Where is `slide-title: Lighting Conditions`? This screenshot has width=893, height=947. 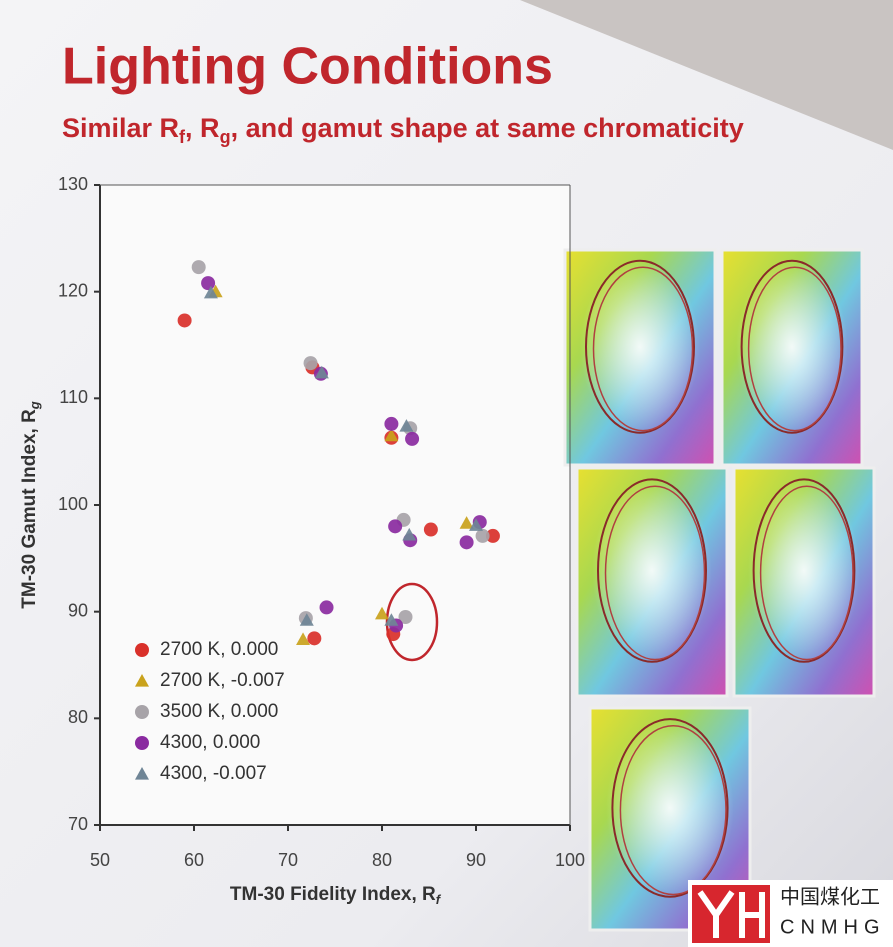
slide-title: Lighting Conditions is located at coordinates (307, 67).